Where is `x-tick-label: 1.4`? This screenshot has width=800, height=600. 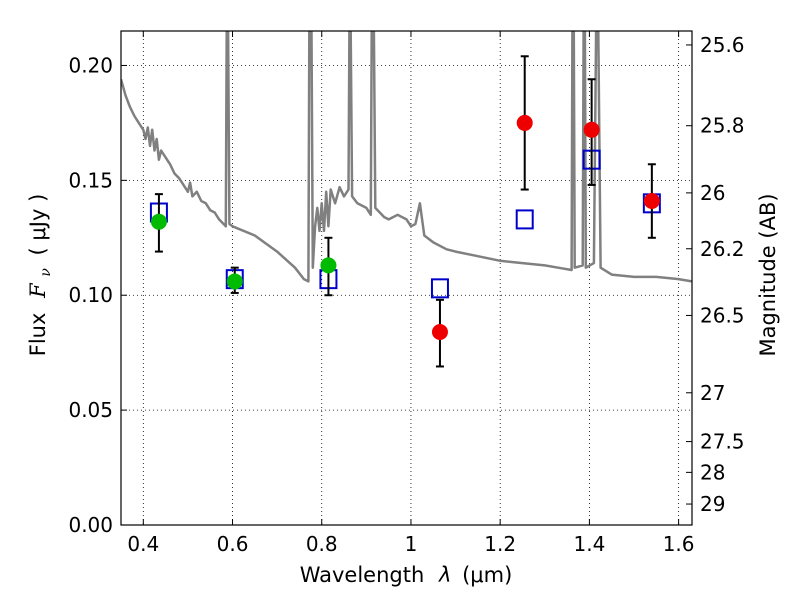
x-tick-label: 1.4 is located at coordinates (589, 544).